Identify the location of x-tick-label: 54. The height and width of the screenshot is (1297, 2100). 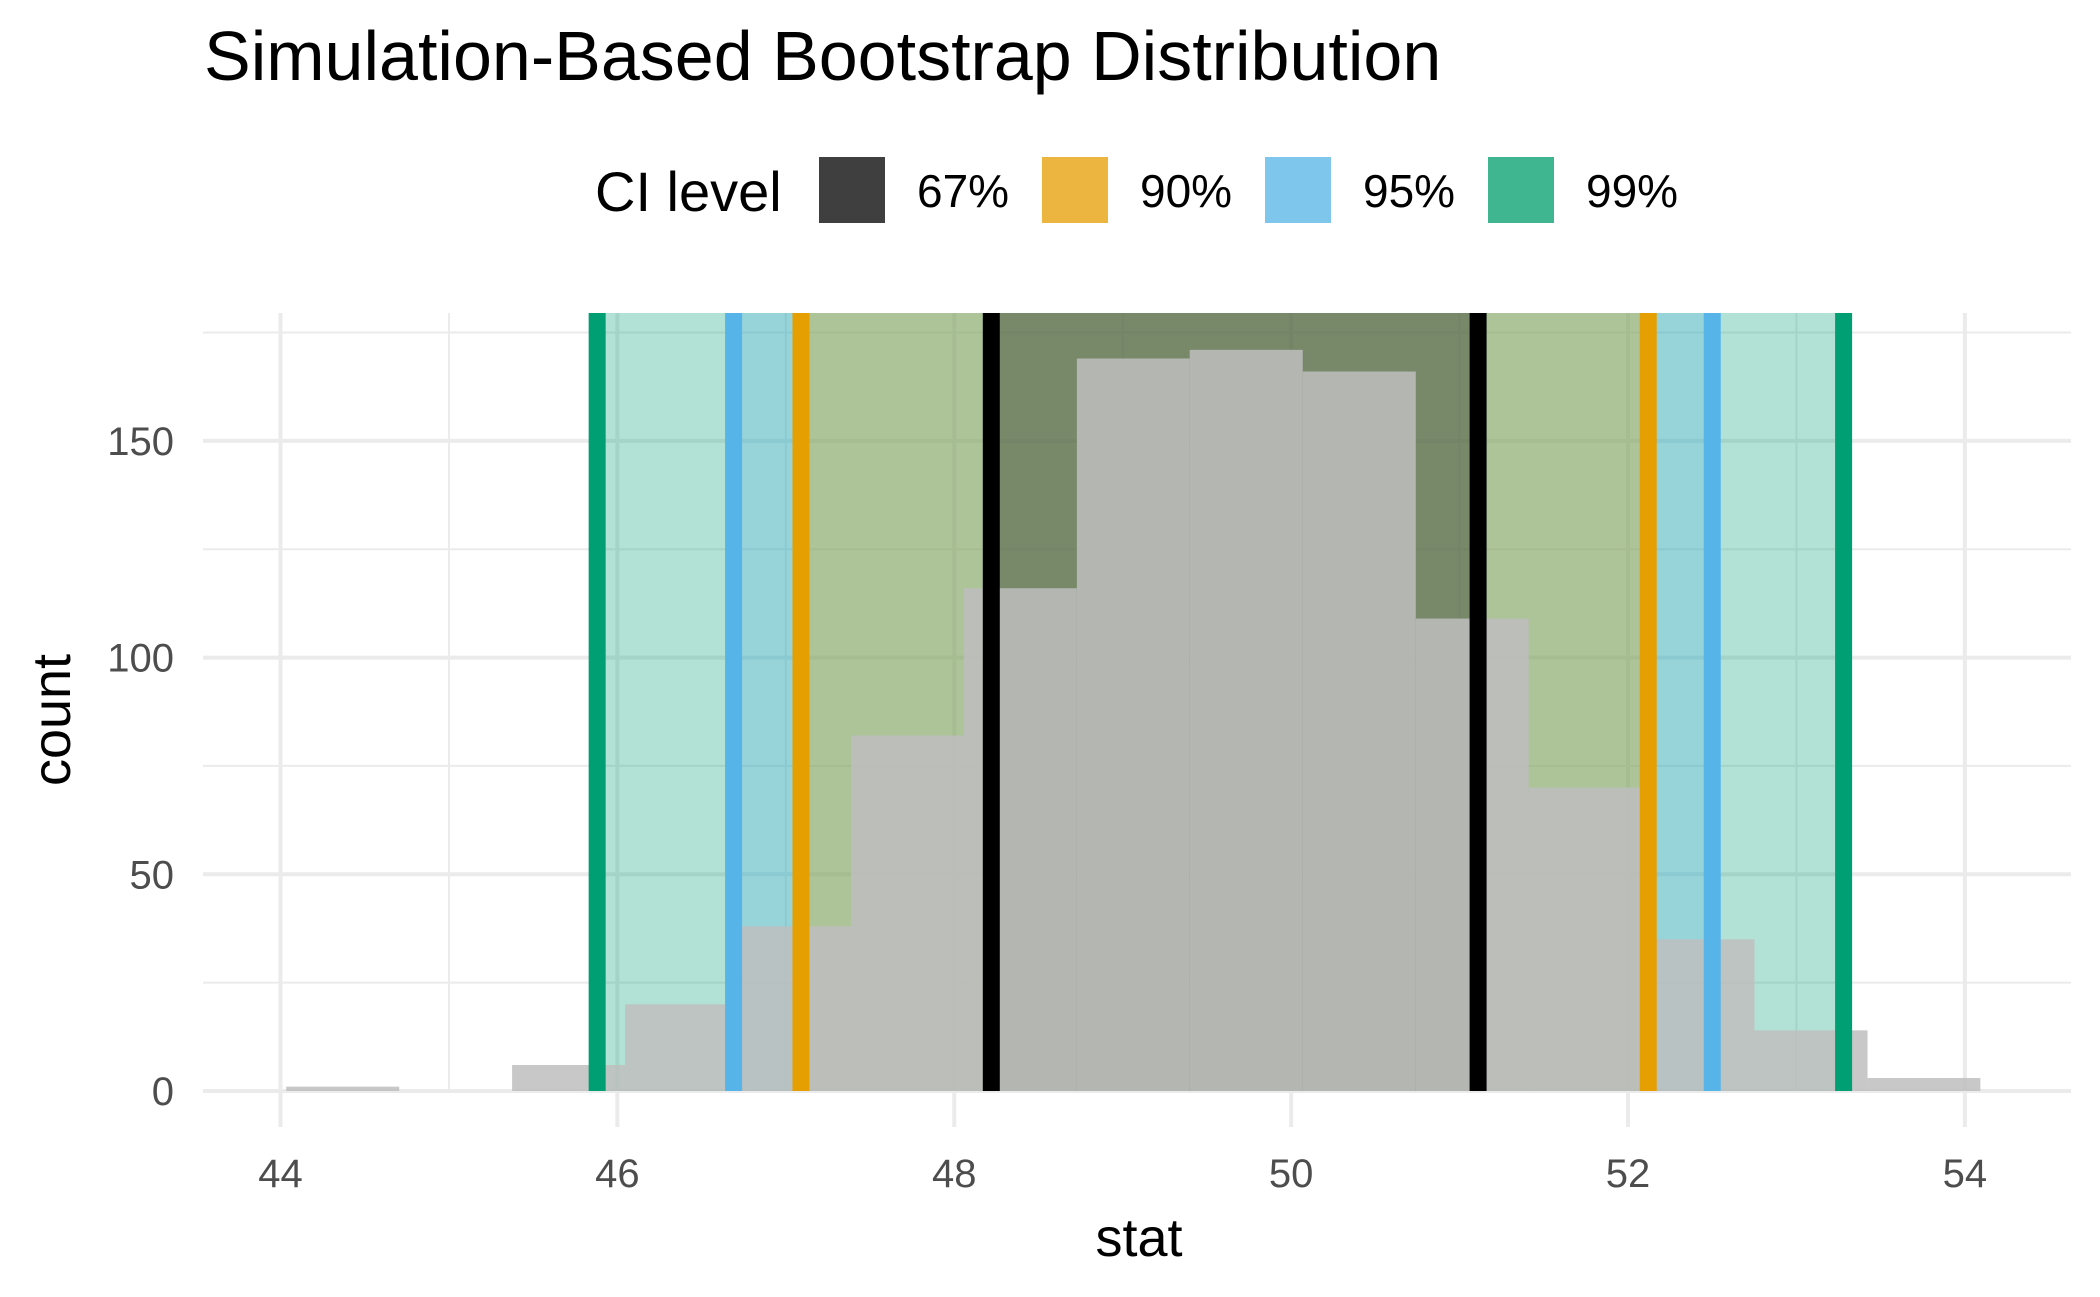
(1965, 1174).